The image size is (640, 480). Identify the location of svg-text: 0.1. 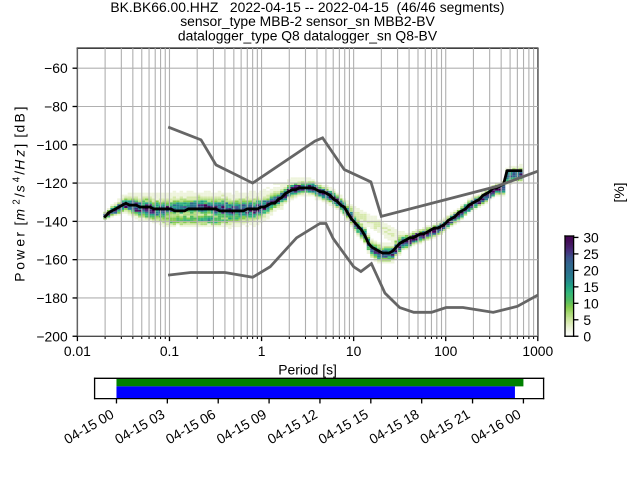
(170, 351).